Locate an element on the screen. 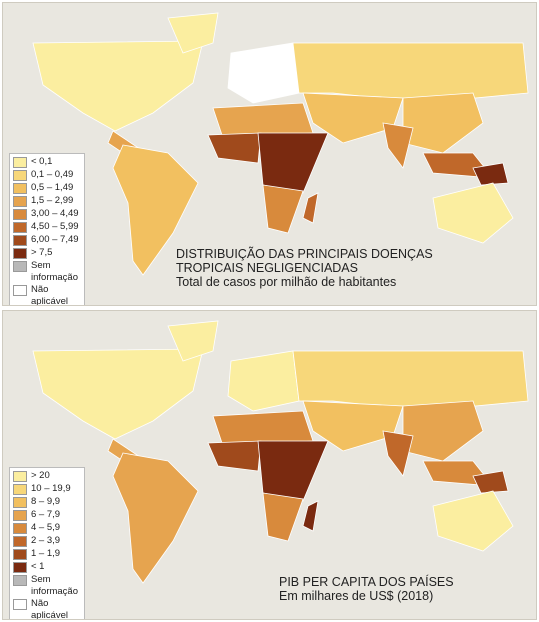 This screenshot has width=539, height=622. legend-item: 6,00 – 7,49 is located at coordinates (47, 240).